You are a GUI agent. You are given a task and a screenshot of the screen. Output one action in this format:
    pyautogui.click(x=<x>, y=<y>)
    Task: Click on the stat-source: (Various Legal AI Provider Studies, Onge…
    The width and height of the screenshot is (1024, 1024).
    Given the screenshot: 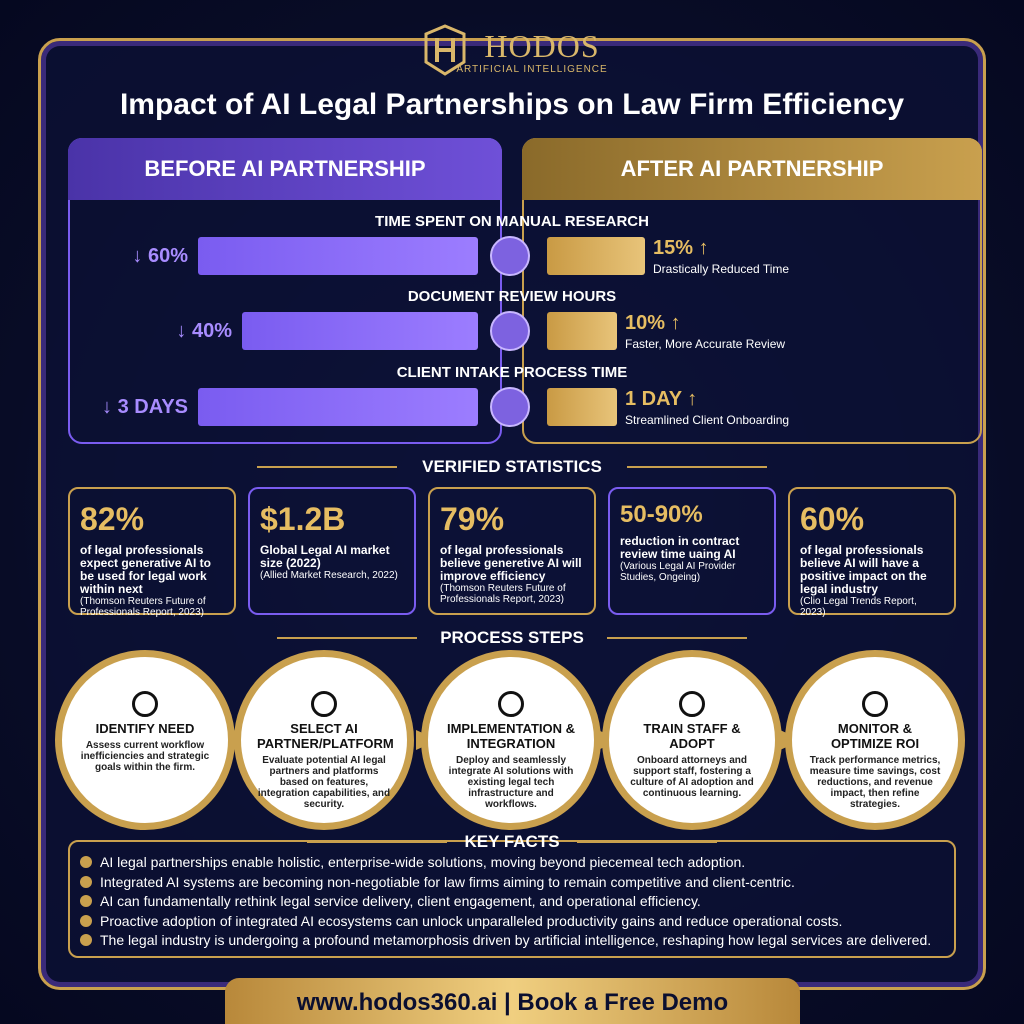 What is the action you would take?
    pyautogui.click(x=678, y=572)
    